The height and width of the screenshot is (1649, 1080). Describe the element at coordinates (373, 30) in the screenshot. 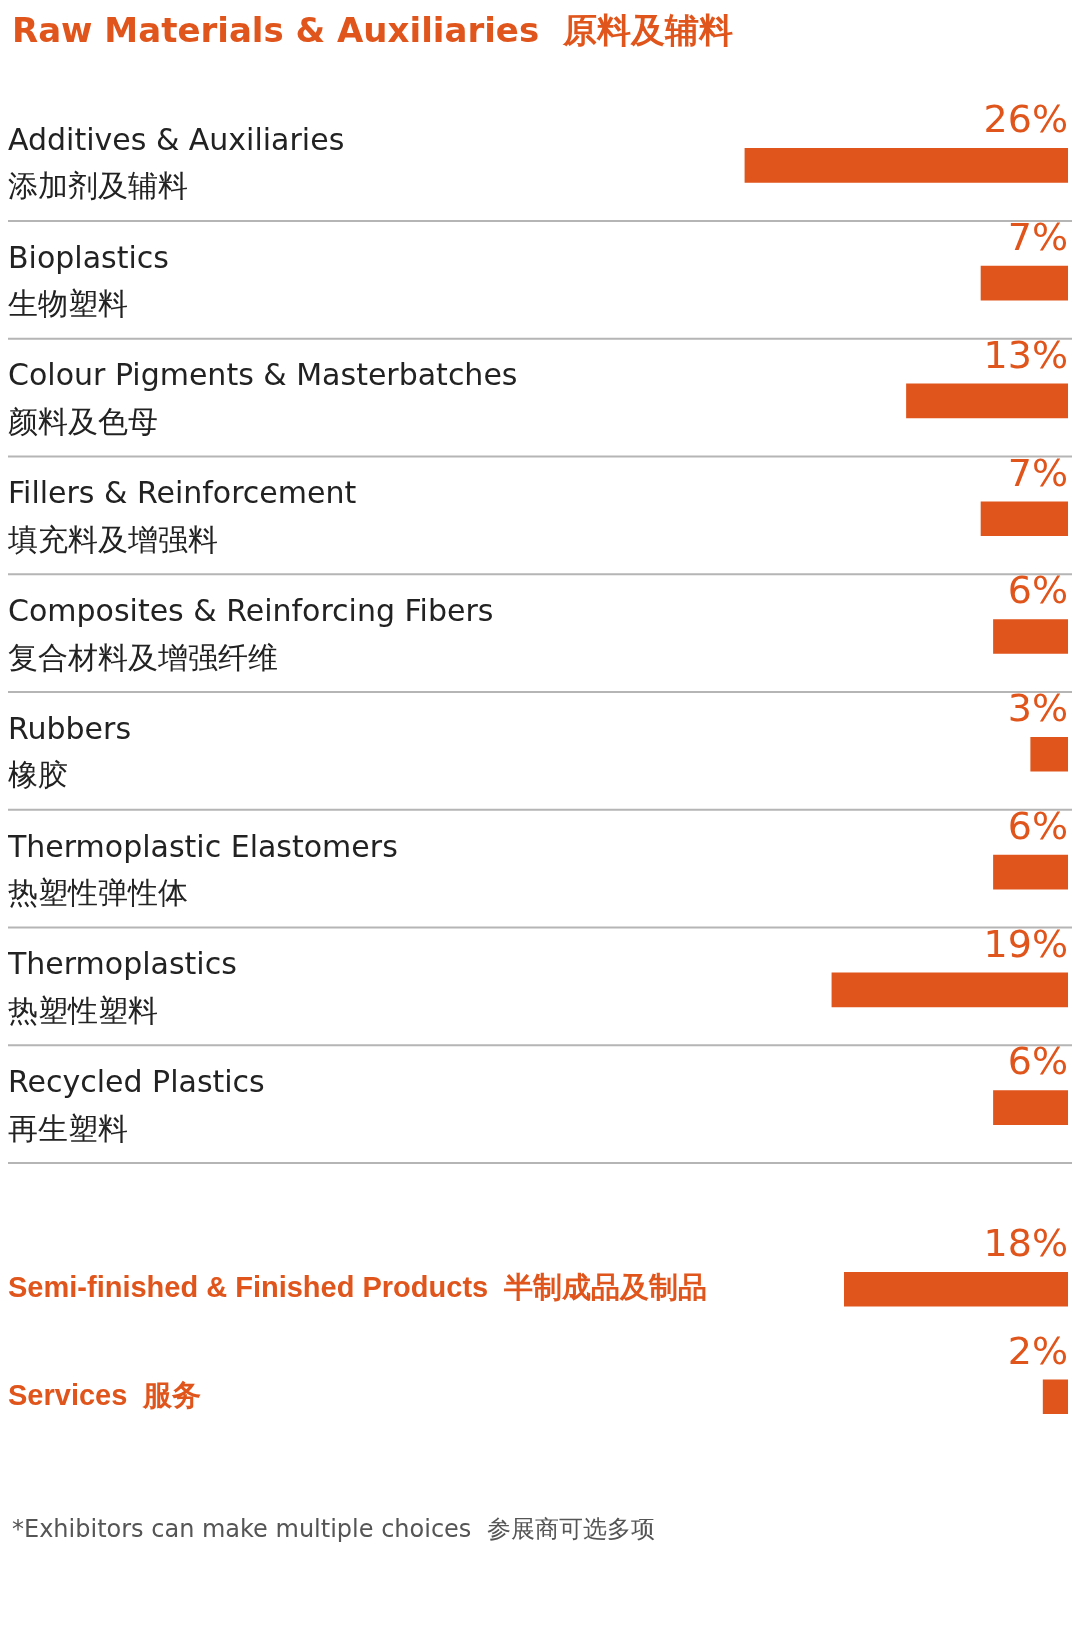

I see `text: Raw Materials & Auxiliaries 原料及辅料` at that location.